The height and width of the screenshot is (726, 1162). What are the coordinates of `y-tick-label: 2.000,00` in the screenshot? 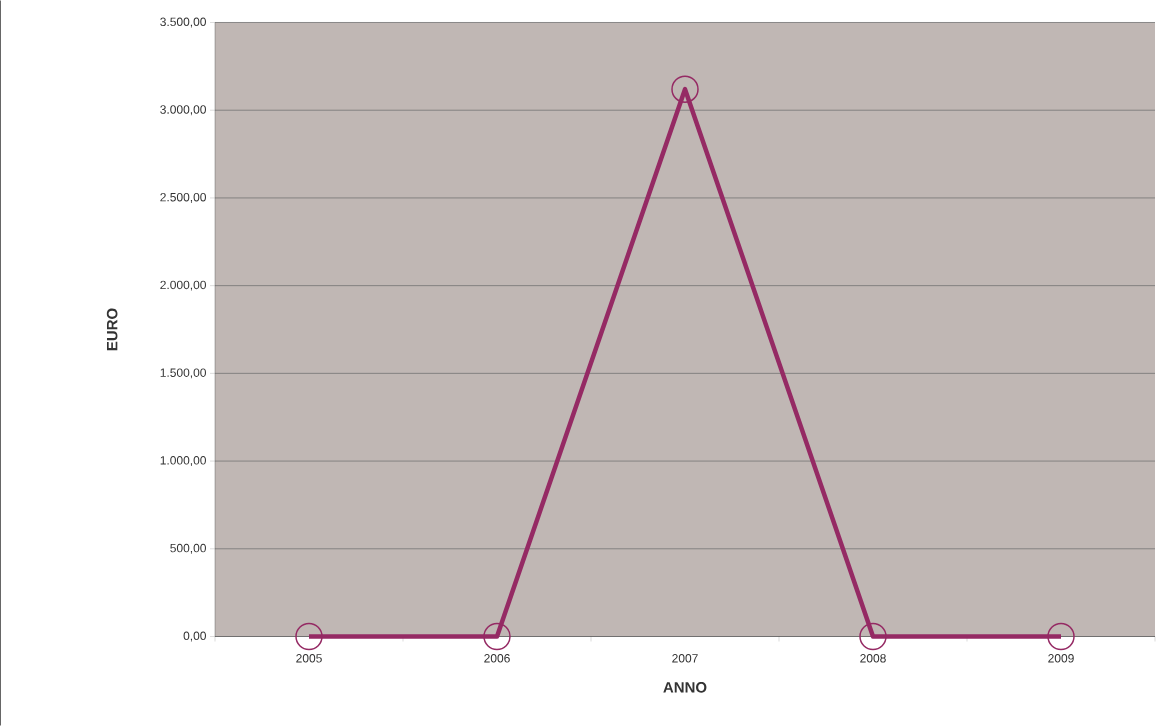 It's located at (183, 285).